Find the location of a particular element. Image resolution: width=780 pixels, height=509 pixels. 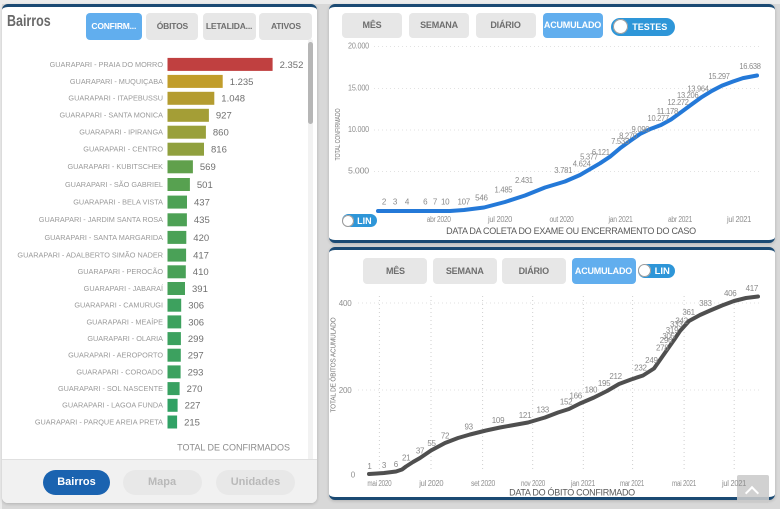

svg-text: 420 is located at coordinates (201, 238).